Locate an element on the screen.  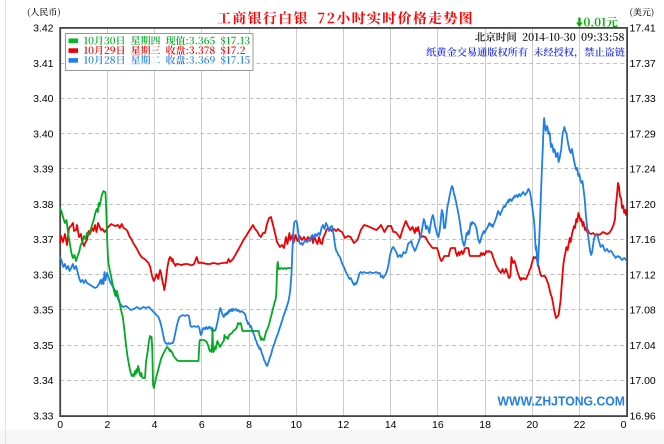
svg-text: 3.36 is located at coordinates (43, 275).